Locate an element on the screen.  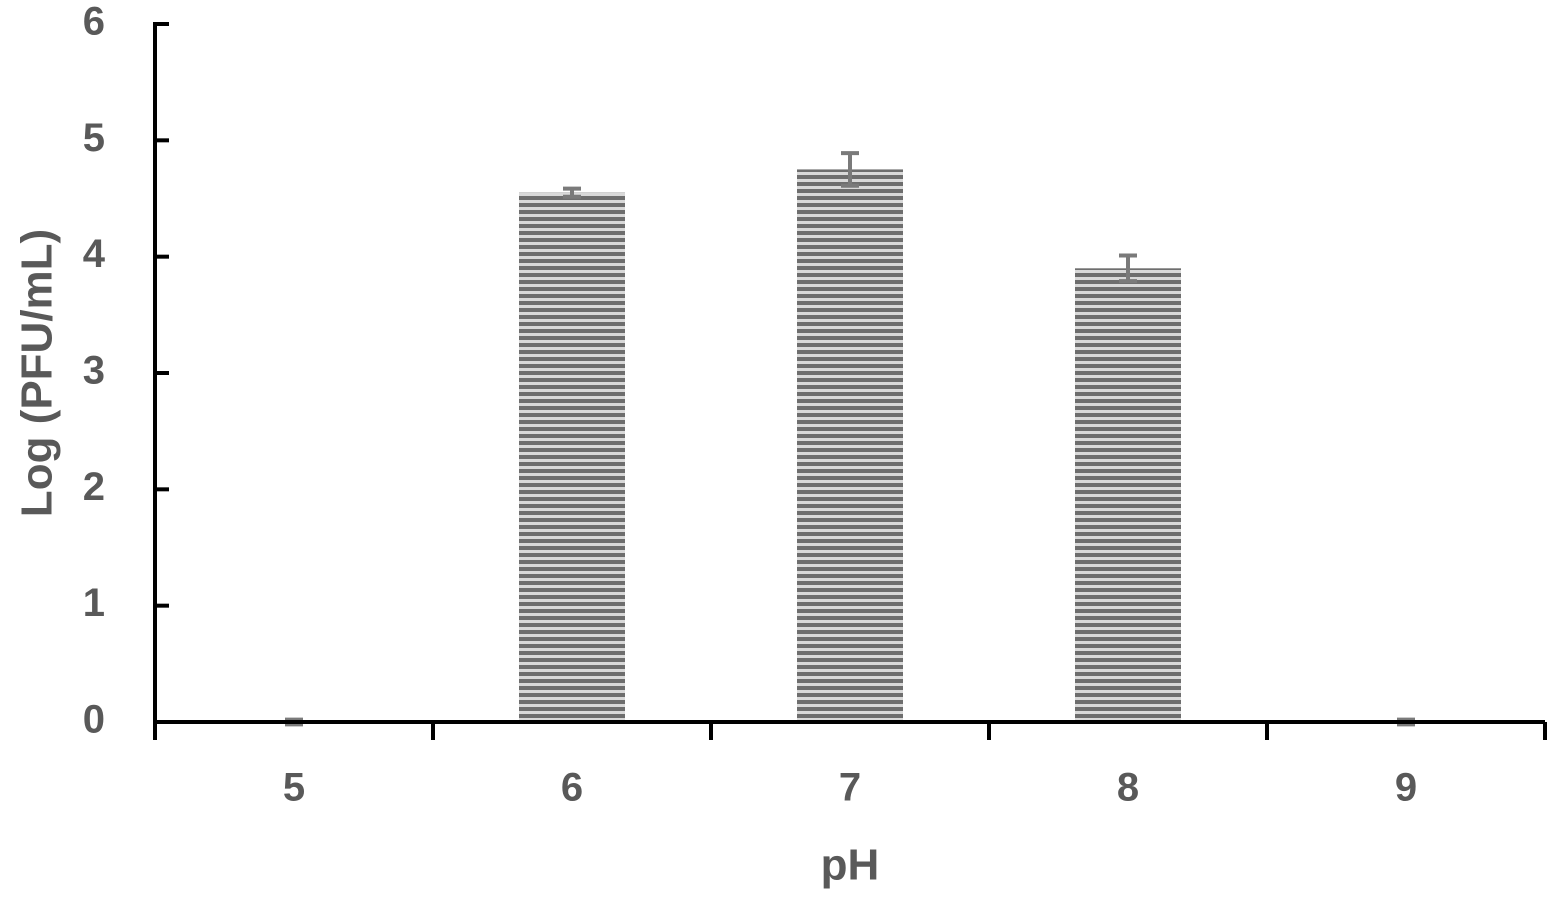
y-tick-label: 1 is located at coordinates (94, 603).